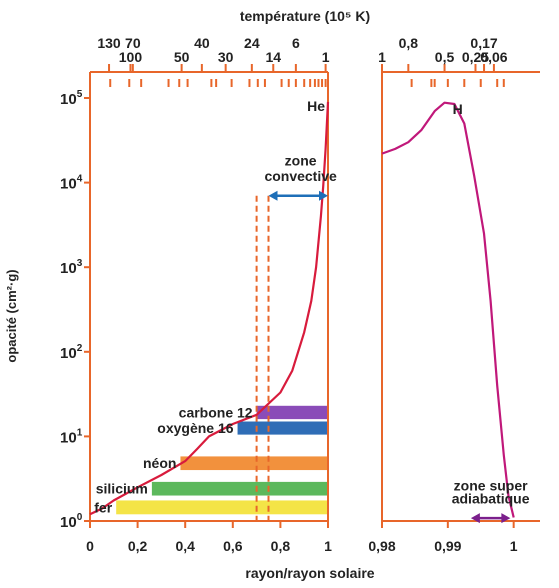  What do you see at coordinates (80, 432) in the screenshot?
I see `y-tick-exponent: 1` at bounding box center [80, 432].